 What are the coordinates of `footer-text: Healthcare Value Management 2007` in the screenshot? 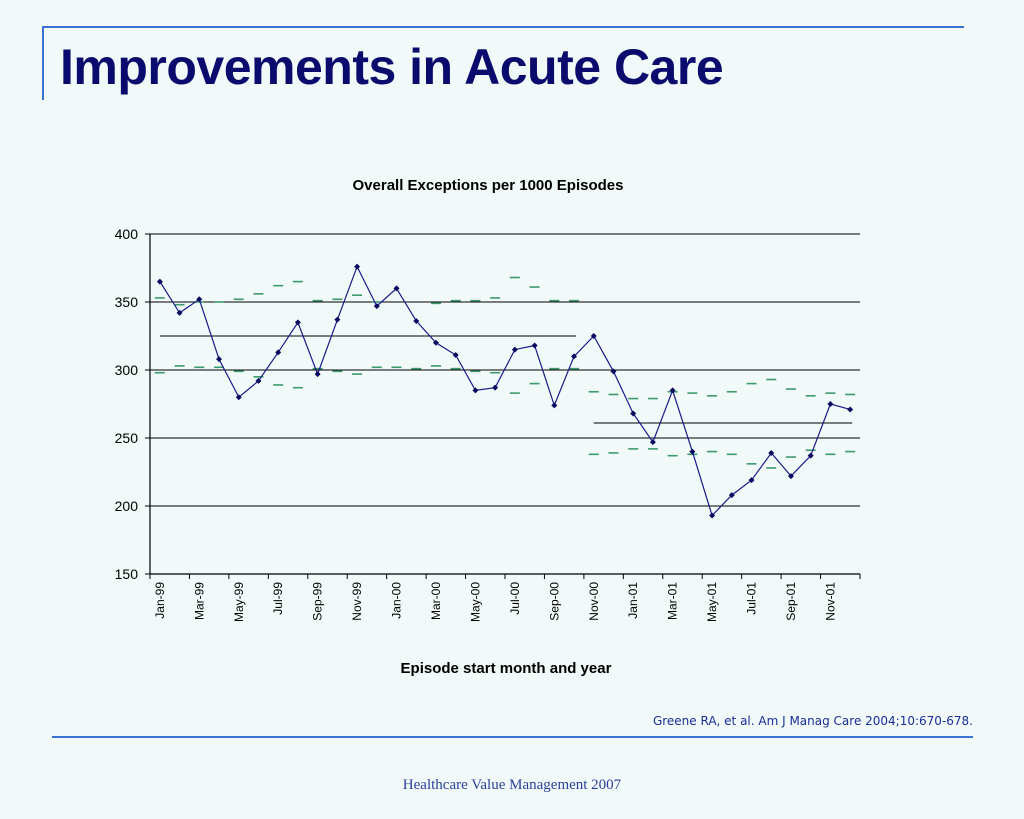 It's located at (512, 785).